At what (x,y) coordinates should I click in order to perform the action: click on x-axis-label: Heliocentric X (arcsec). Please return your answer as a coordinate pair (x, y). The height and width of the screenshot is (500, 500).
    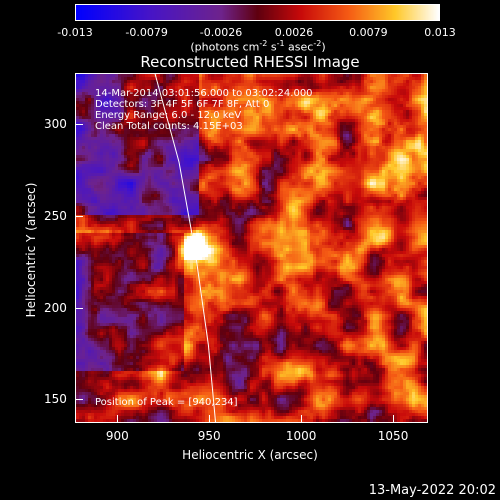
    Looking at the image, I should click on (250, 455).